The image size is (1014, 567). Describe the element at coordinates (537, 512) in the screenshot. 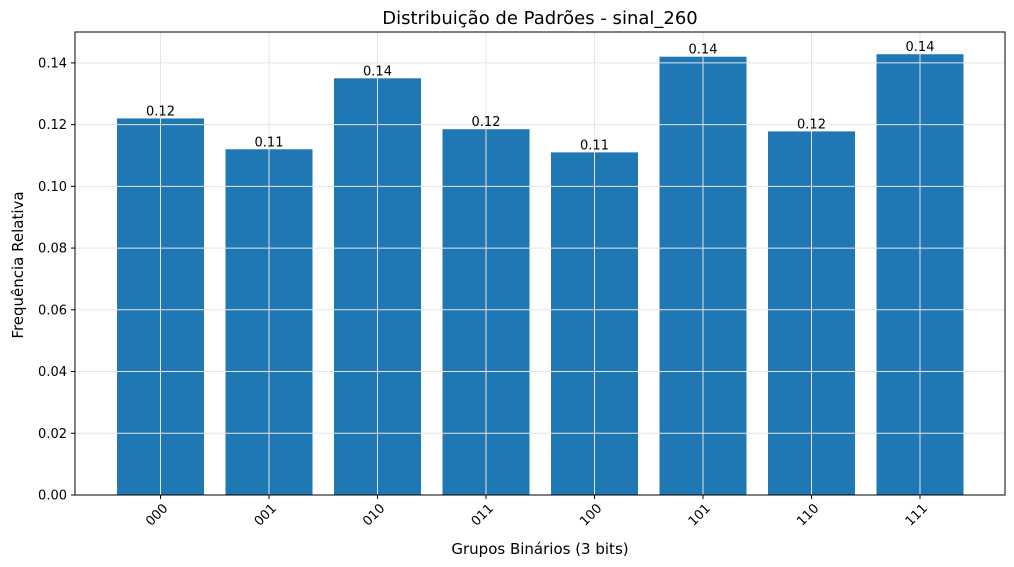

I see `x-axis: 000 001 010 011 100 101 110 111` at that location.